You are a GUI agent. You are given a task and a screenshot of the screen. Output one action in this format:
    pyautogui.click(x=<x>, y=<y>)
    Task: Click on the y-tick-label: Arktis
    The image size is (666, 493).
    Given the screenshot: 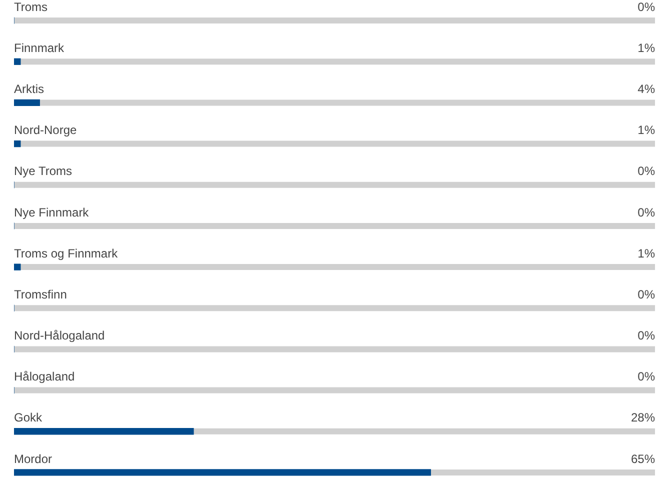 What is the action you would take?
    pyautogui.click(x=29, y=89)
    